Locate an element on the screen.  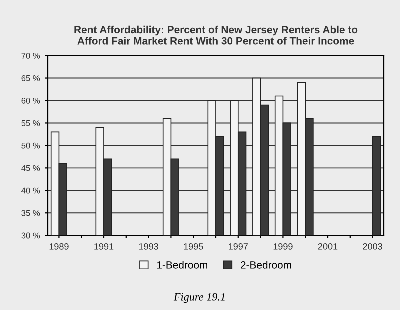
y-tick-label: 60 % is located at coordinates (31, 101).